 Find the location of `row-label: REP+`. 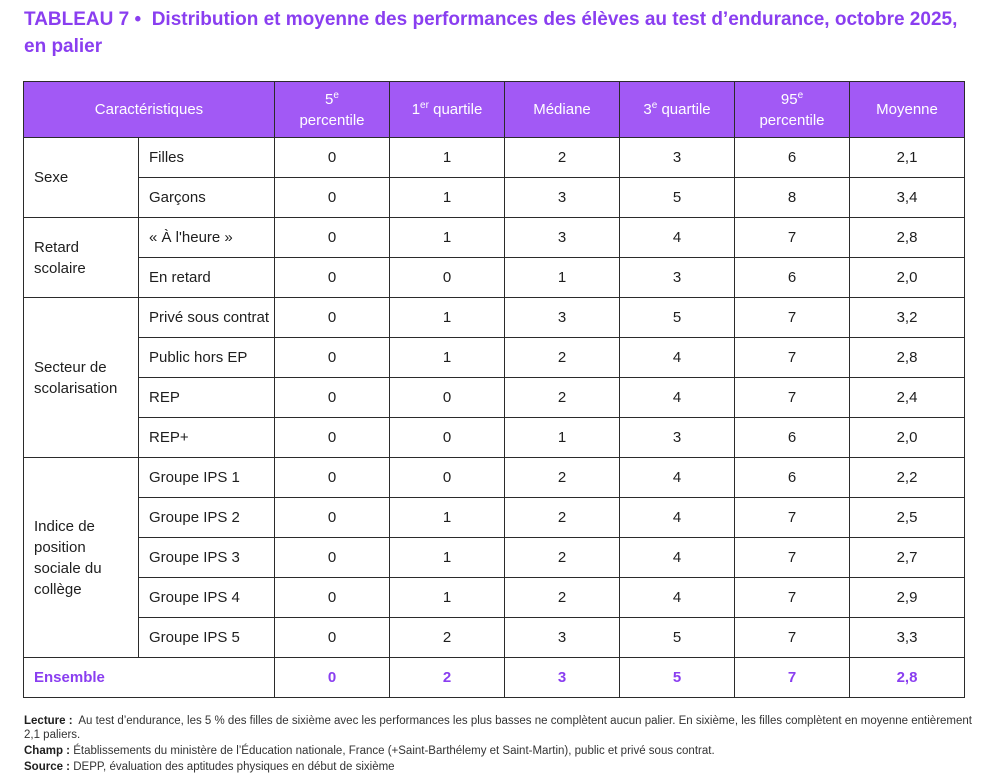

row-label: REP+ is located at coordinates (206, 437).